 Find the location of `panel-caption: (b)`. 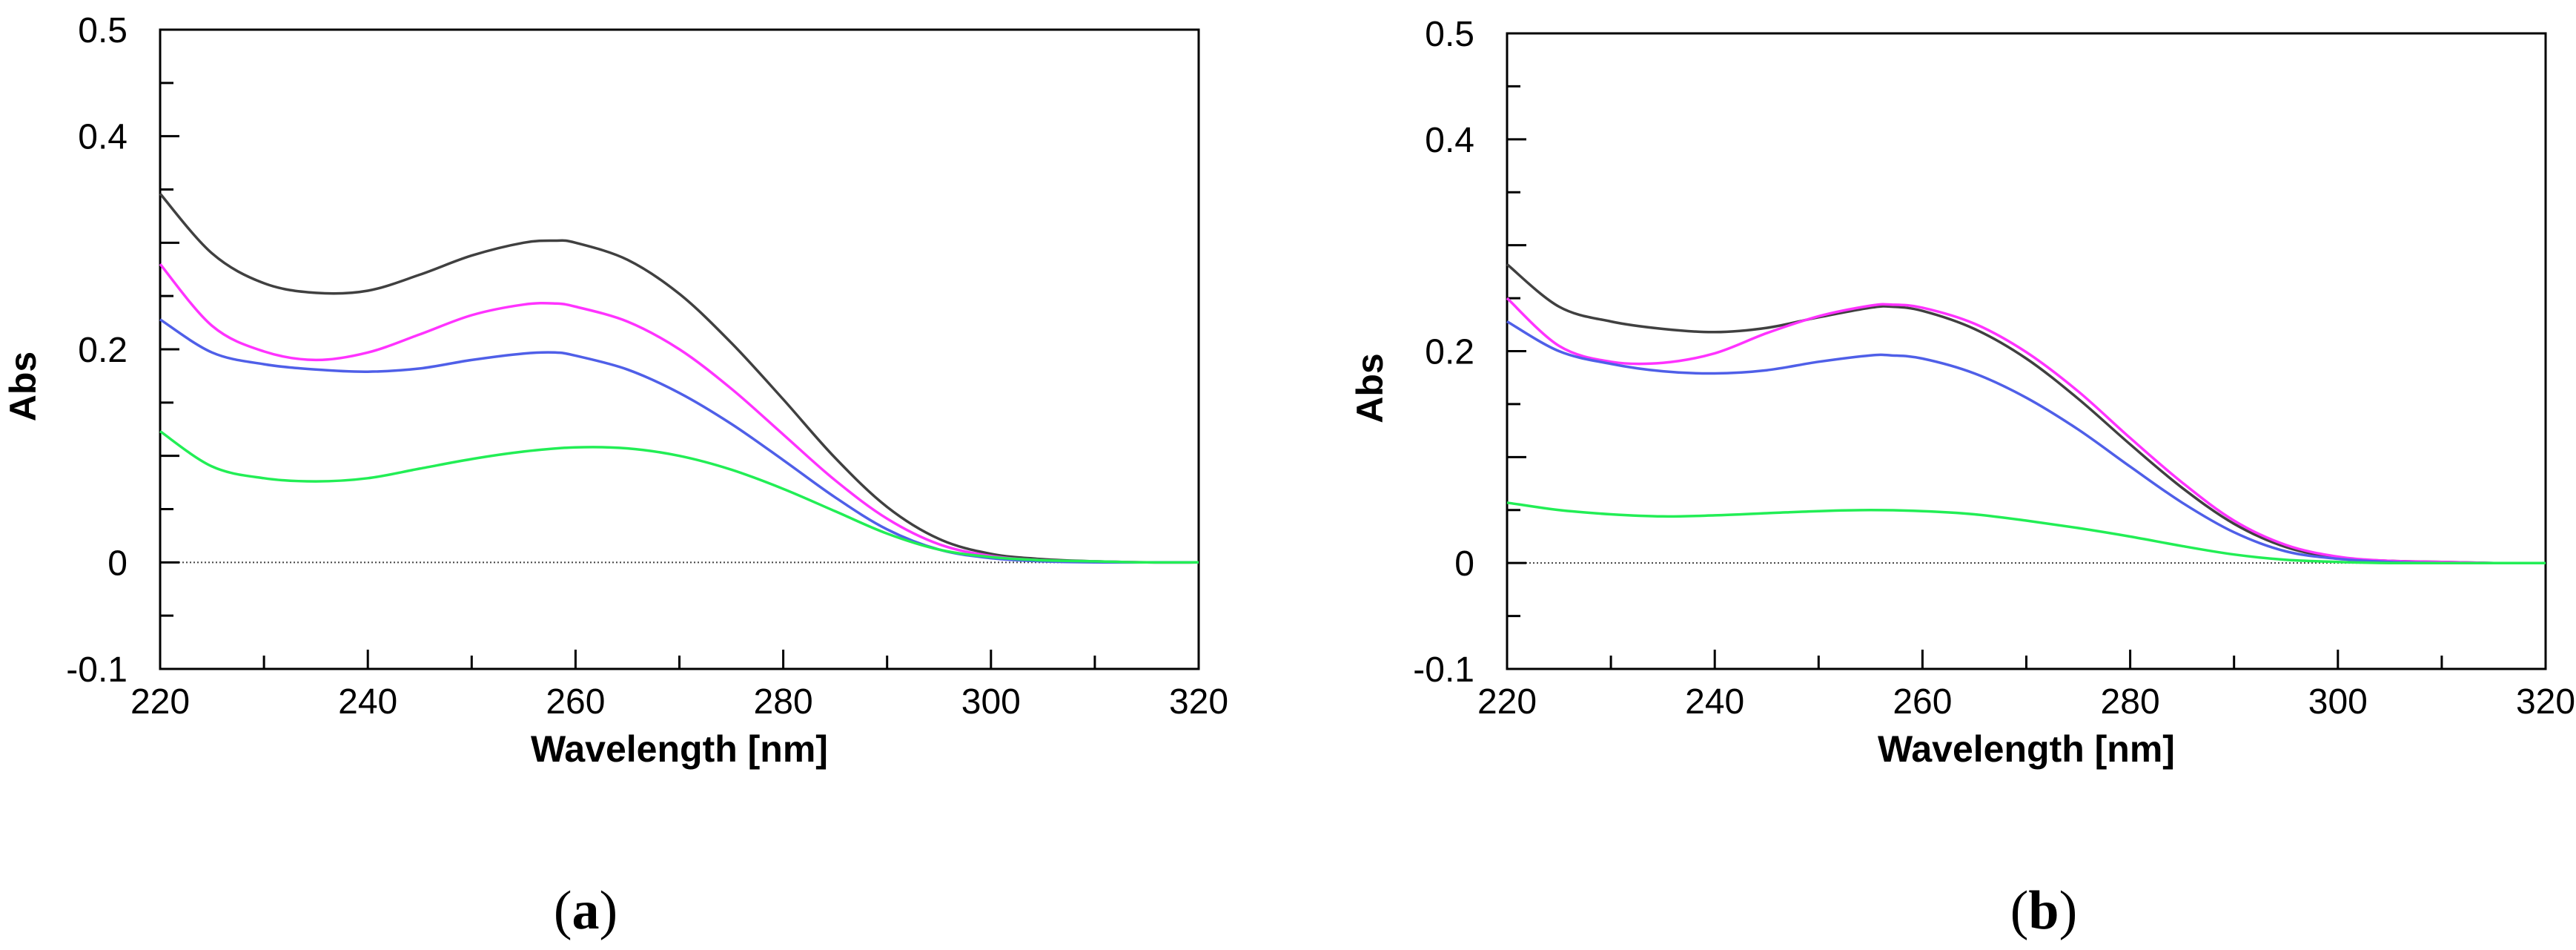

panel-caption: (b) is located at coordinates (2043, 911).